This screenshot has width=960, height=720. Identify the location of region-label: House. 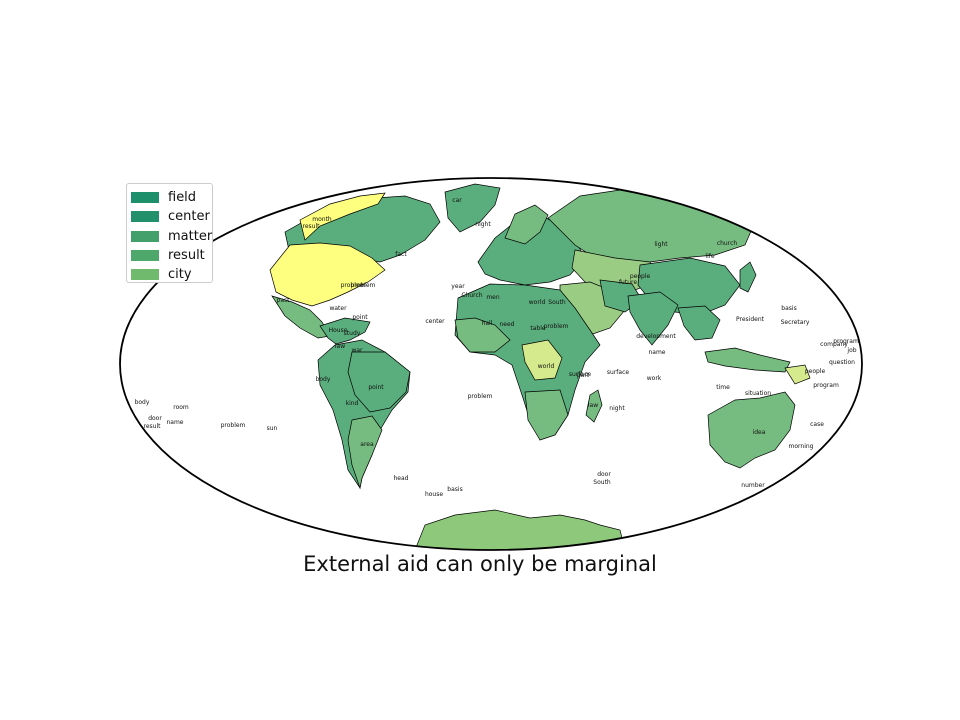
(338, 330).